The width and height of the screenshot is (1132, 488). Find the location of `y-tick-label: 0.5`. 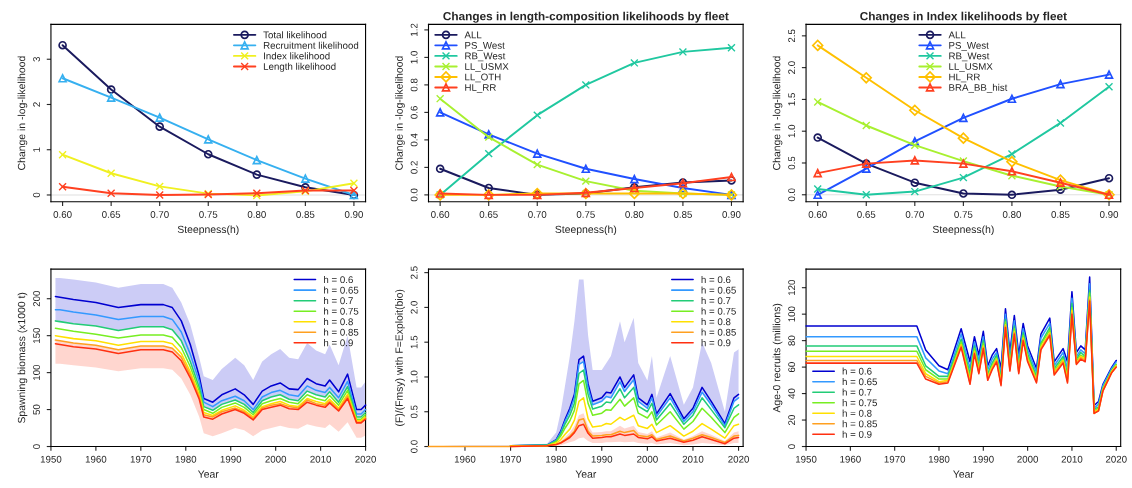

y-tick-label: 0.5 is located at coordinates (792, 163).